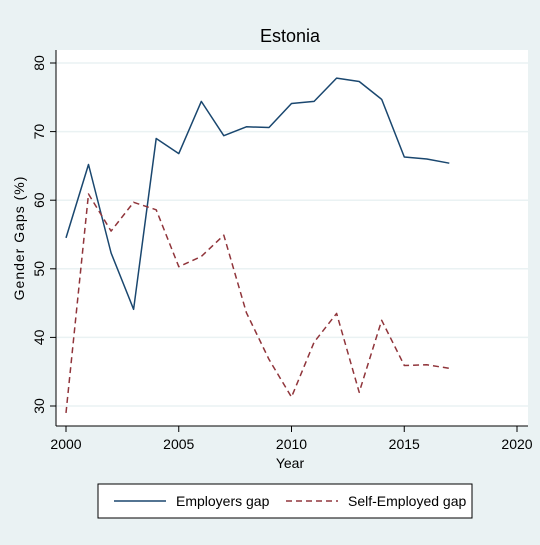 The width and height of the screenshot is (540, 545). I want to click on tick-label-y-40: 40, so click(39, 337).